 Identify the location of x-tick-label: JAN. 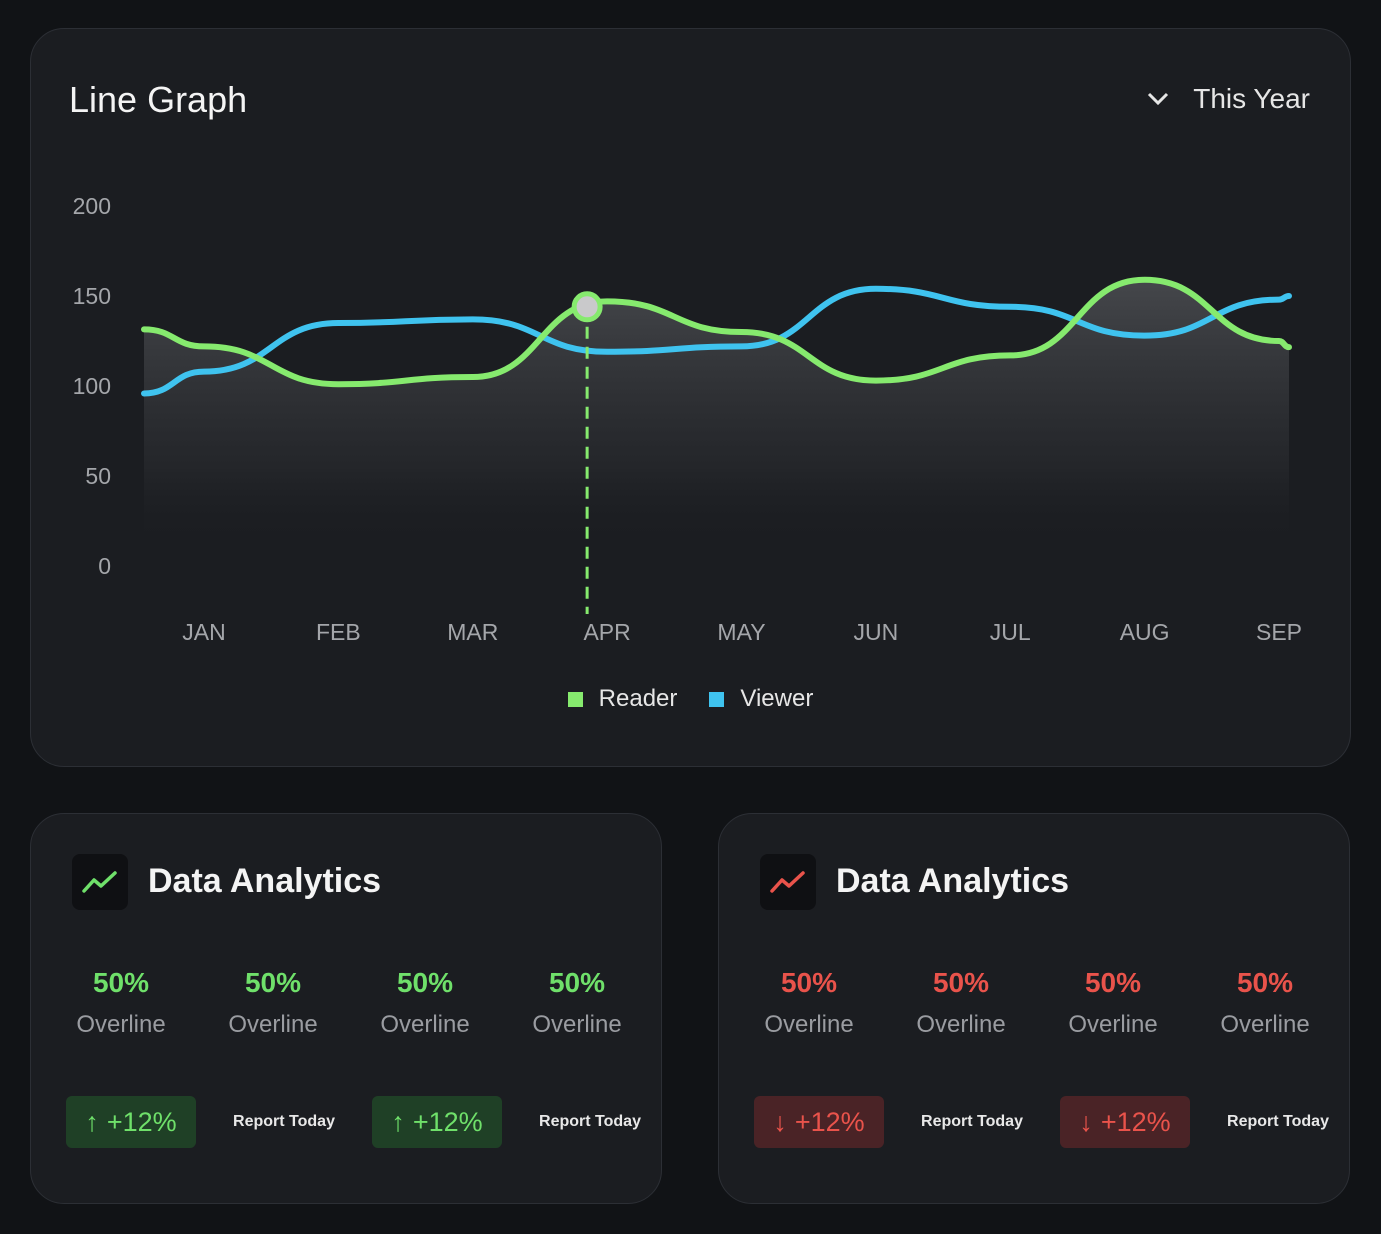
(203, 632).